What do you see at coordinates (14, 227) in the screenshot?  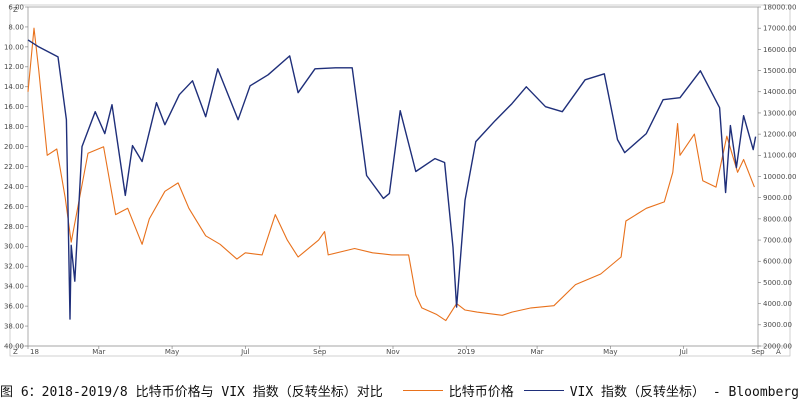 I see `left-axis-tick-label: 28.00` at bounding box center [14, 227].